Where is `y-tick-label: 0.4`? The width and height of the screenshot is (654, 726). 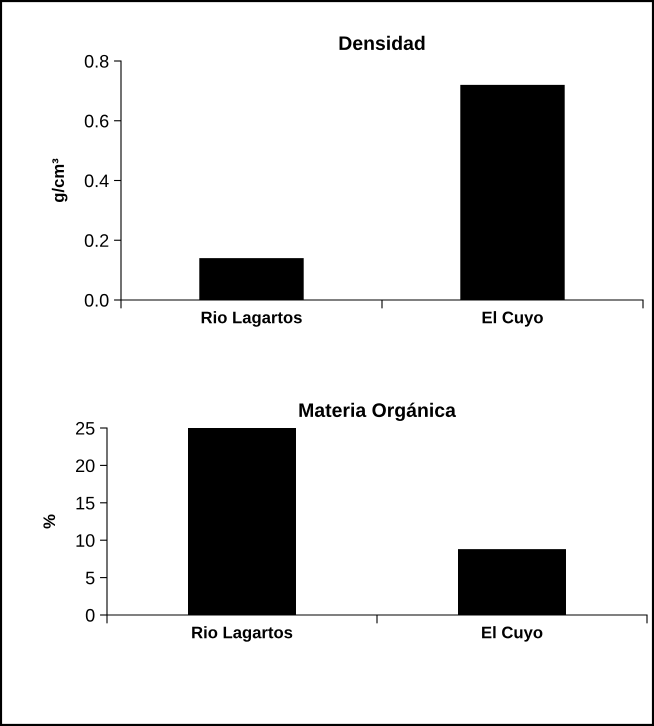 y-tick-label: 0.4 is located at coordinates (96, 181).